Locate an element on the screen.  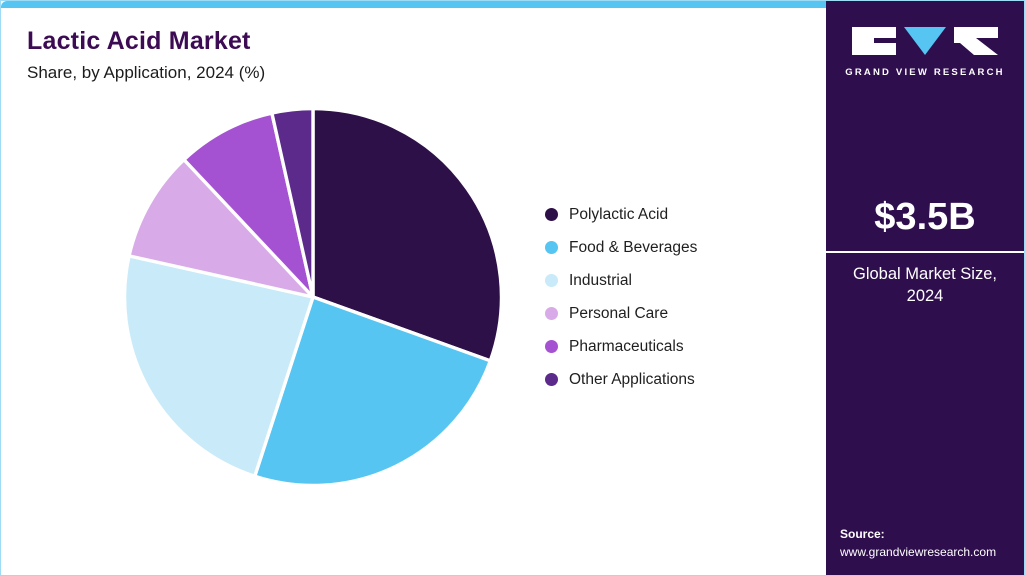
brand-logo-block: GRAND VIEW RESEARCH is located at coordinates (925, 39).